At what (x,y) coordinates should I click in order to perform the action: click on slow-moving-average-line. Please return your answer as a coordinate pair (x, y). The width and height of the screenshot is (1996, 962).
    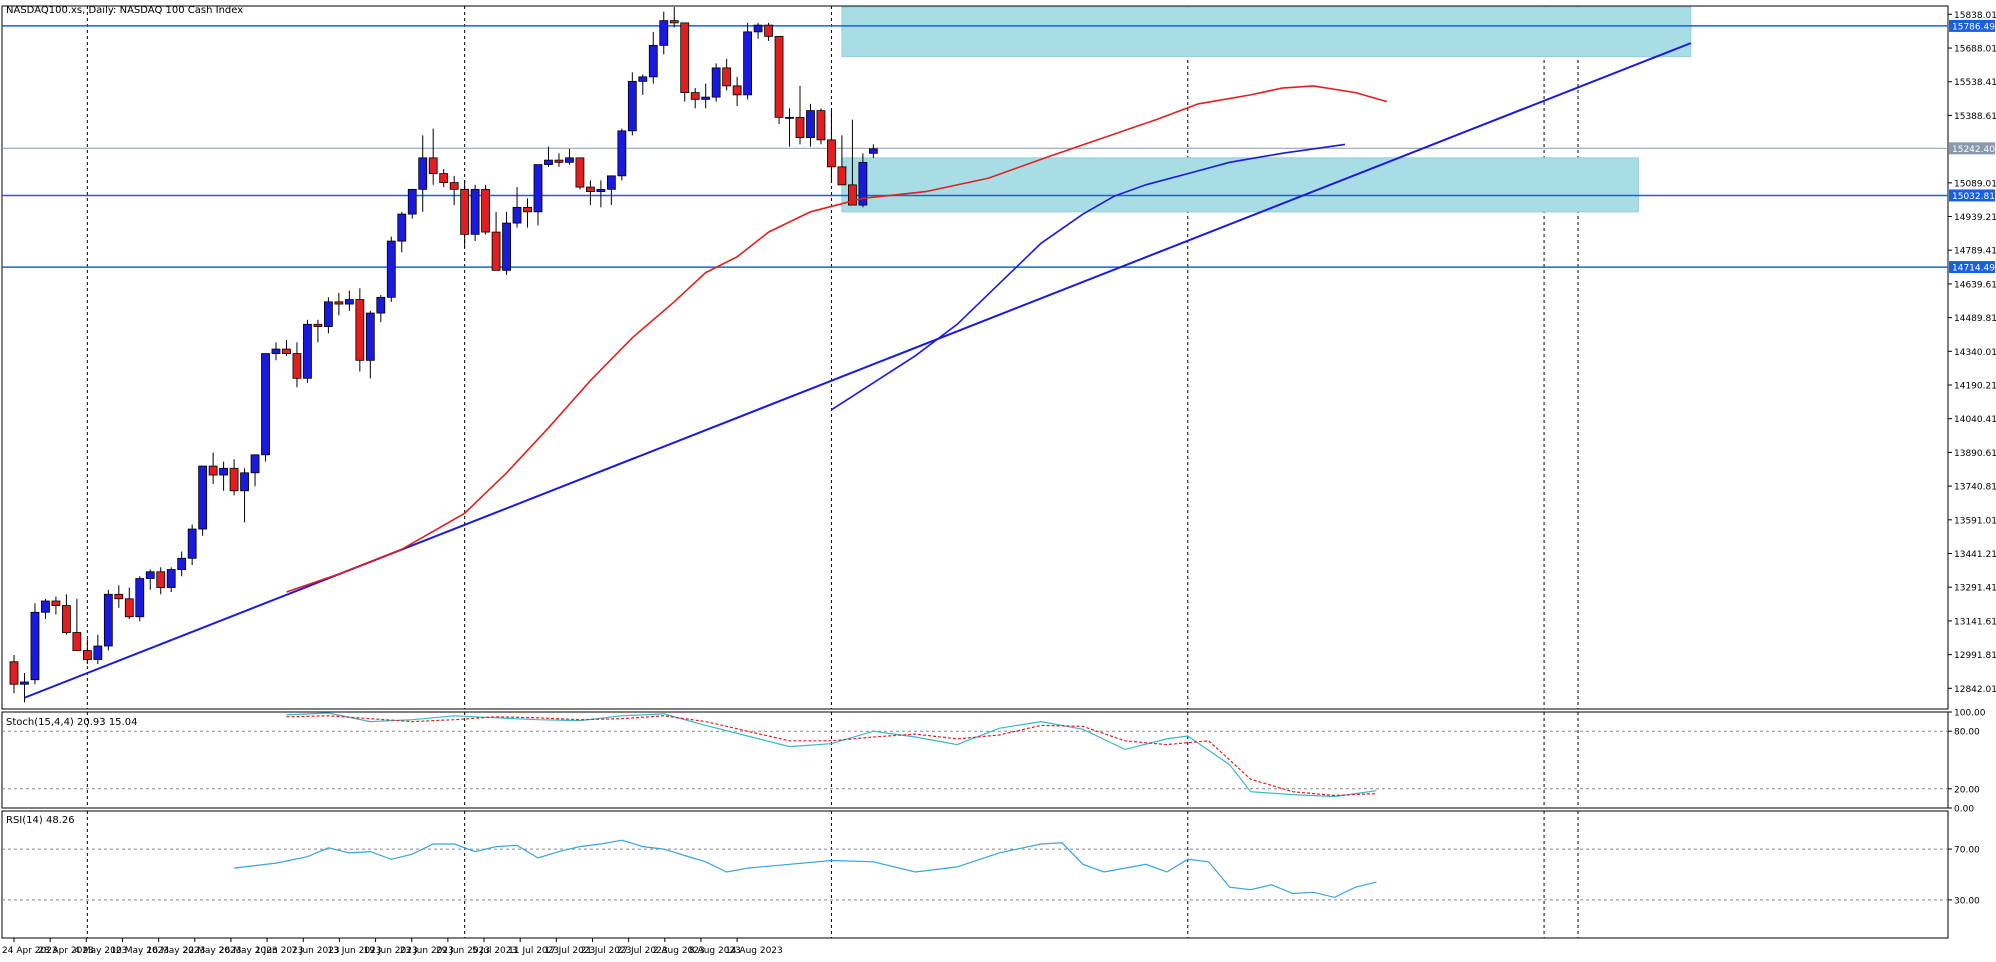
    Looking at the image, I should click on (1088, 277).